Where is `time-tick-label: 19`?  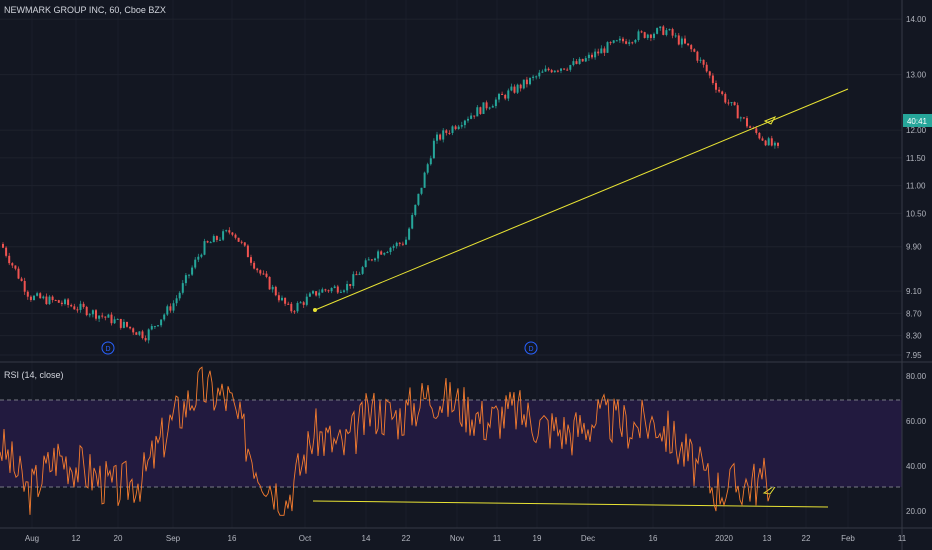 time-tick-label: 19 is located at coordinates (537, 538).